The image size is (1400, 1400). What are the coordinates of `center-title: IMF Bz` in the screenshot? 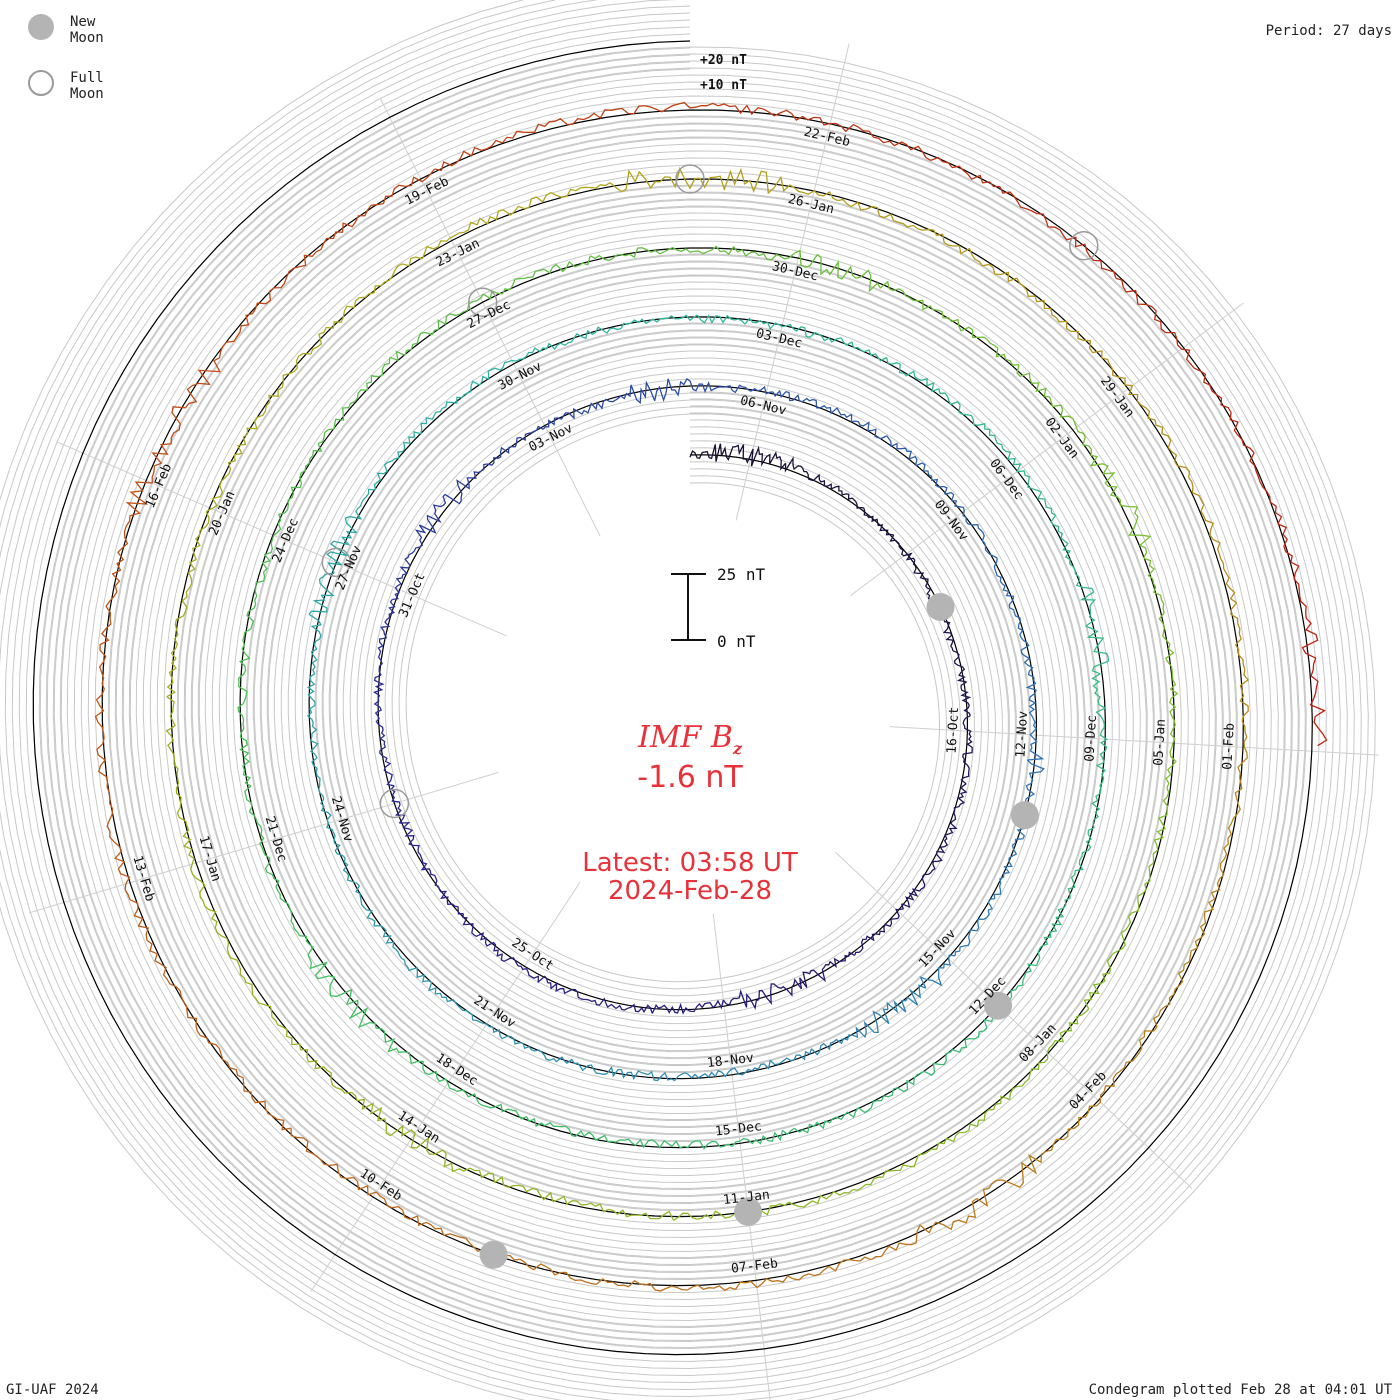 It's located at (690, 739).